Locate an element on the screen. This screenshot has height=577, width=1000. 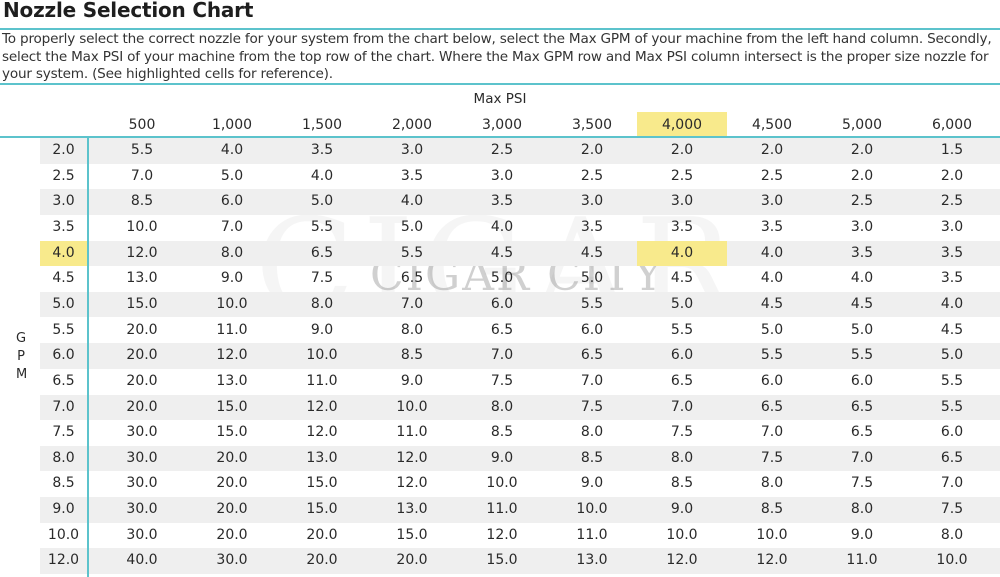
gpm-row-label: 7.5 is located at coordinates (63, 432).